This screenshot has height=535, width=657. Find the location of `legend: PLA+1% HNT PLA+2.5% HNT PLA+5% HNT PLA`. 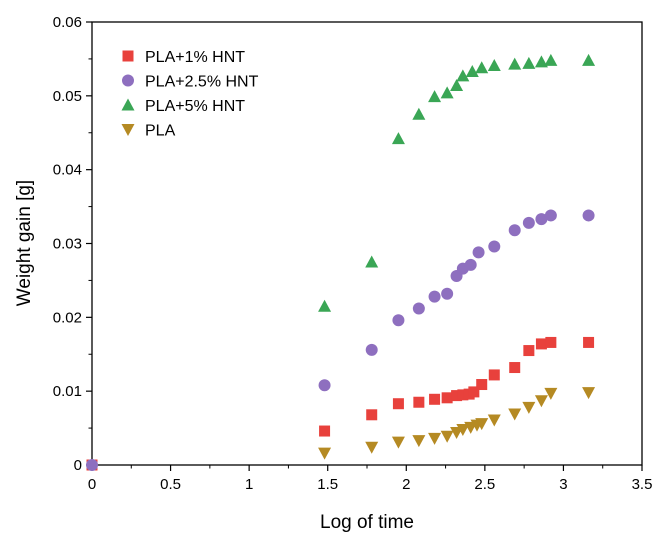

legend: PLA+1% HNT PLA+2.5% HNT PLA+5% HNT PLA is located at coordinates (190, 94).